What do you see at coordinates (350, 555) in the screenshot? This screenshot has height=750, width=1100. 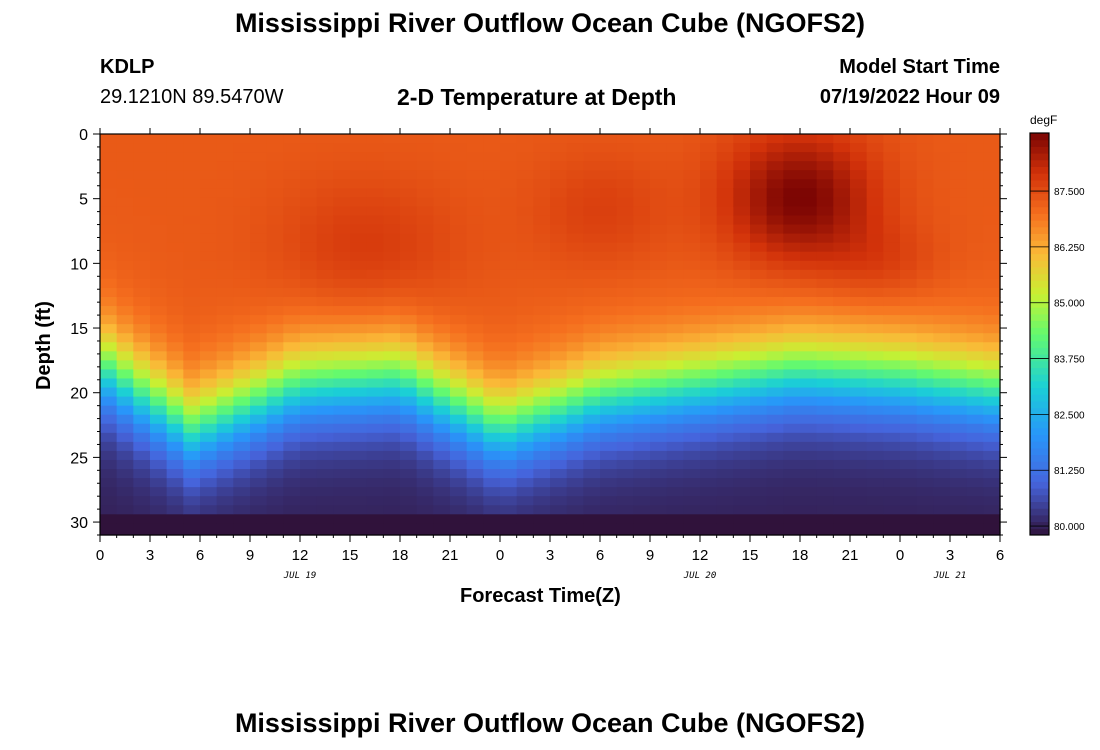 I see `x-tick-label: 15` at bounding box center [350, 555].